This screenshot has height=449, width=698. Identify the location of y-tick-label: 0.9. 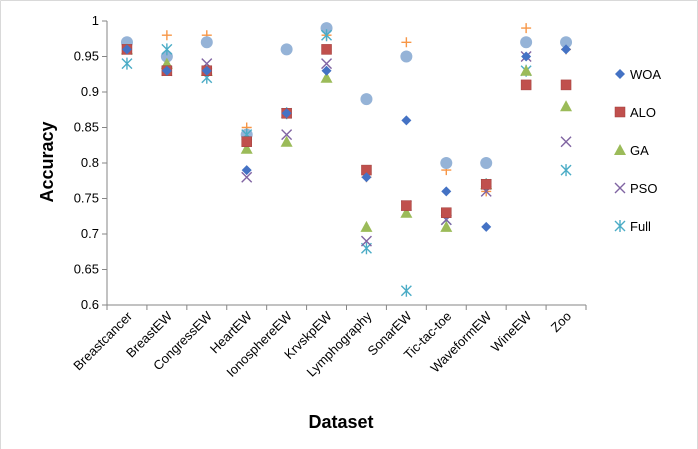
(90, 91).